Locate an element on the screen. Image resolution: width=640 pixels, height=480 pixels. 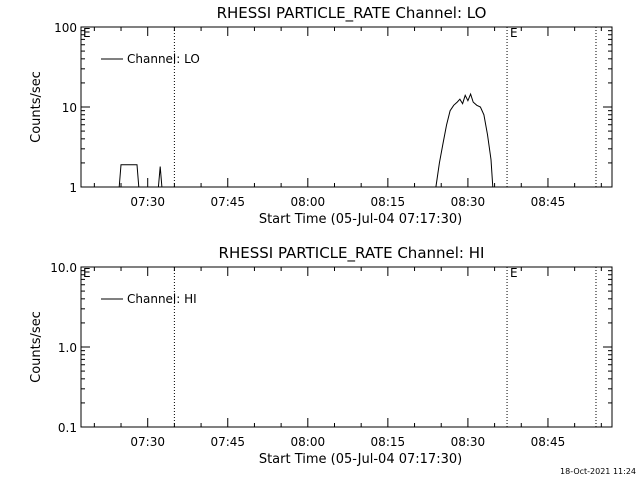
chart-title: RHESSI PARTICLE_RATE Channel: HI is located at coordinates (352, 253).